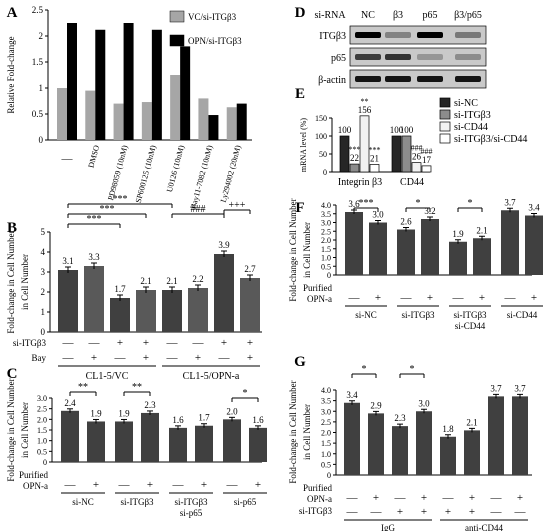  Describe the element at coordinates (12, 374) in the screenshot. I see `panel-letter: C` at that location.